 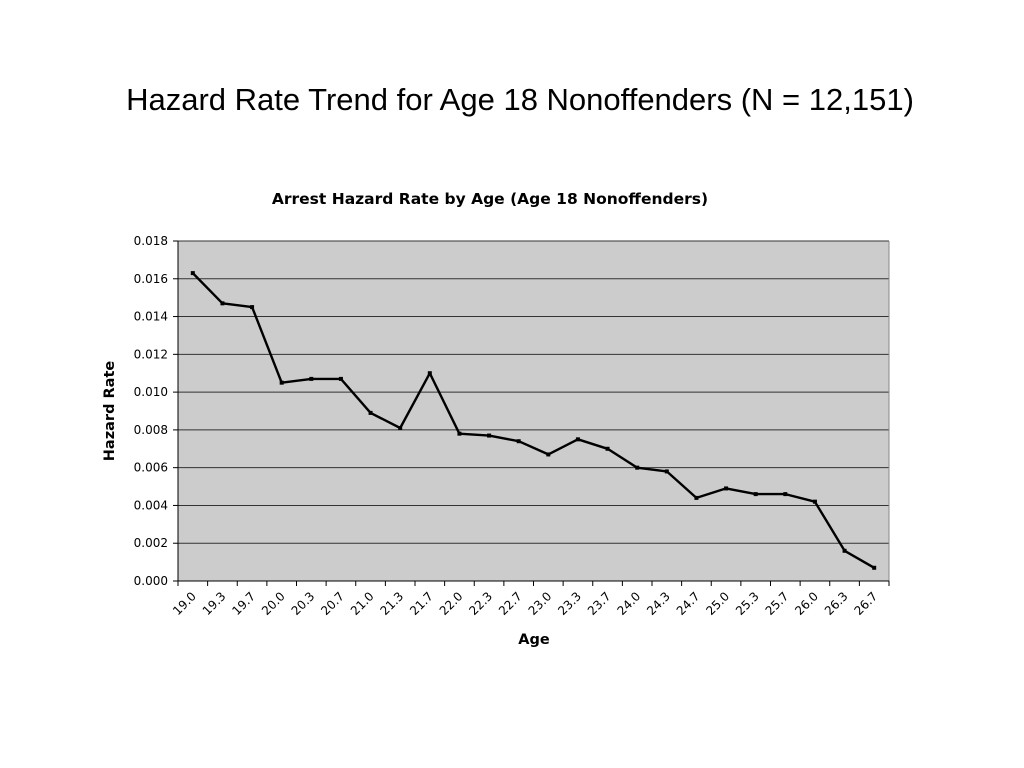 What do you see at coordinates (688, 603) in the screenshot?
I see `x-tick-label: 24.7` at bounding box center [688, 603].